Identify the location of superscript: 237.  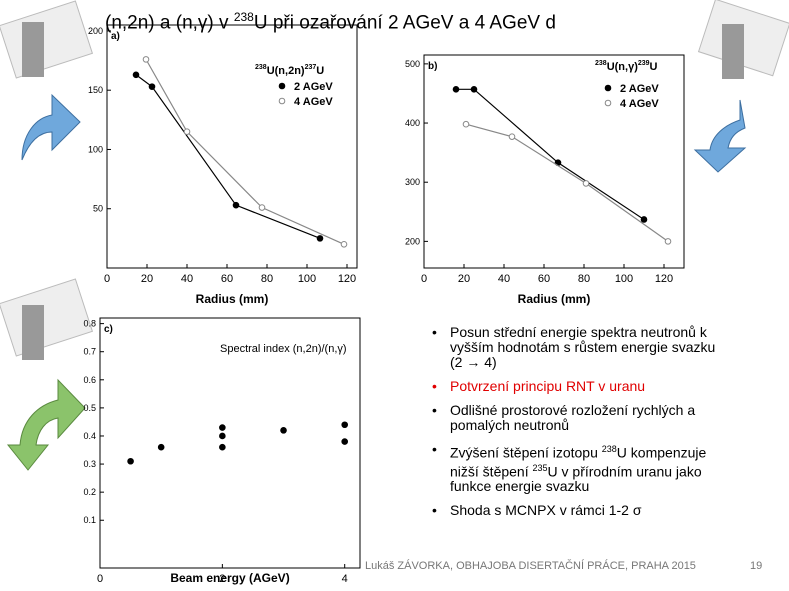
(311, 67).